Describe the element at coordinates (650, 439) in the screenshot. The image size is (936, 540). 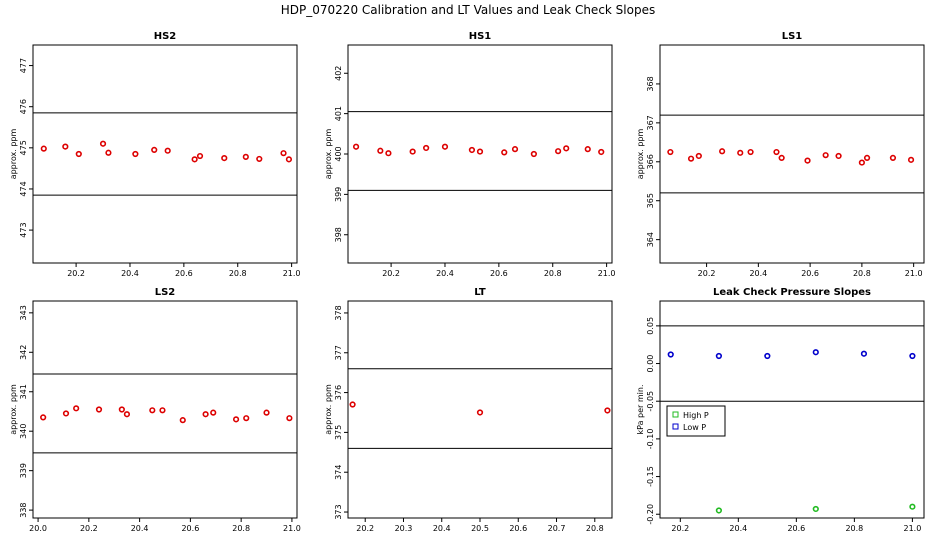
I see `y-tick-label: -0.10` at that location.